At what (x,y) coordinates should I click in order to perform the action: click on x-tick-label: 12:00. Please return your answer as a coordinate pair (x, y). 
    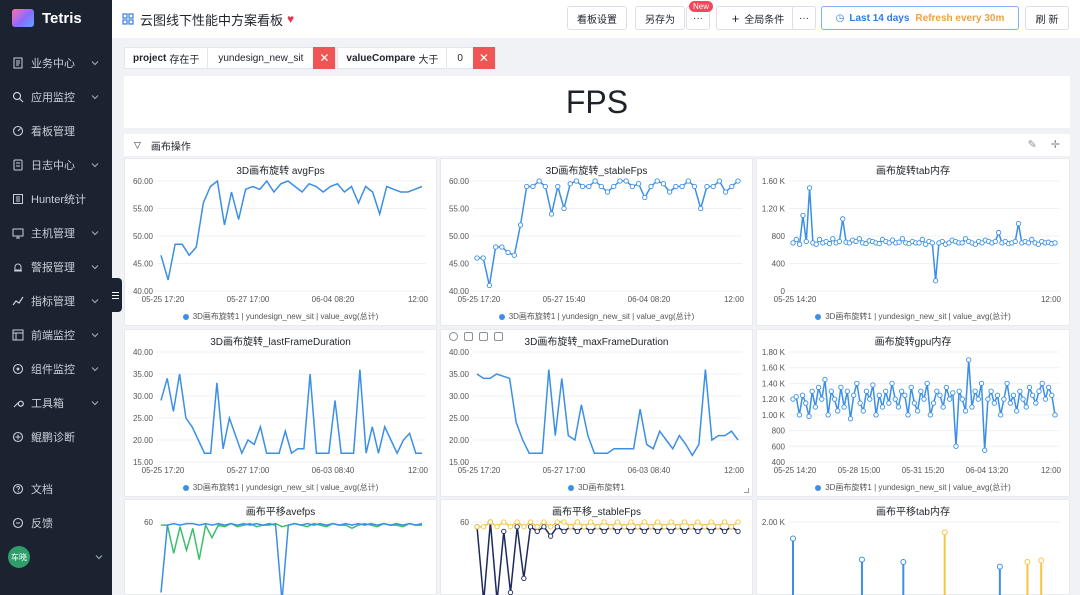
    Looking at the image, I should click on (1051, 299).